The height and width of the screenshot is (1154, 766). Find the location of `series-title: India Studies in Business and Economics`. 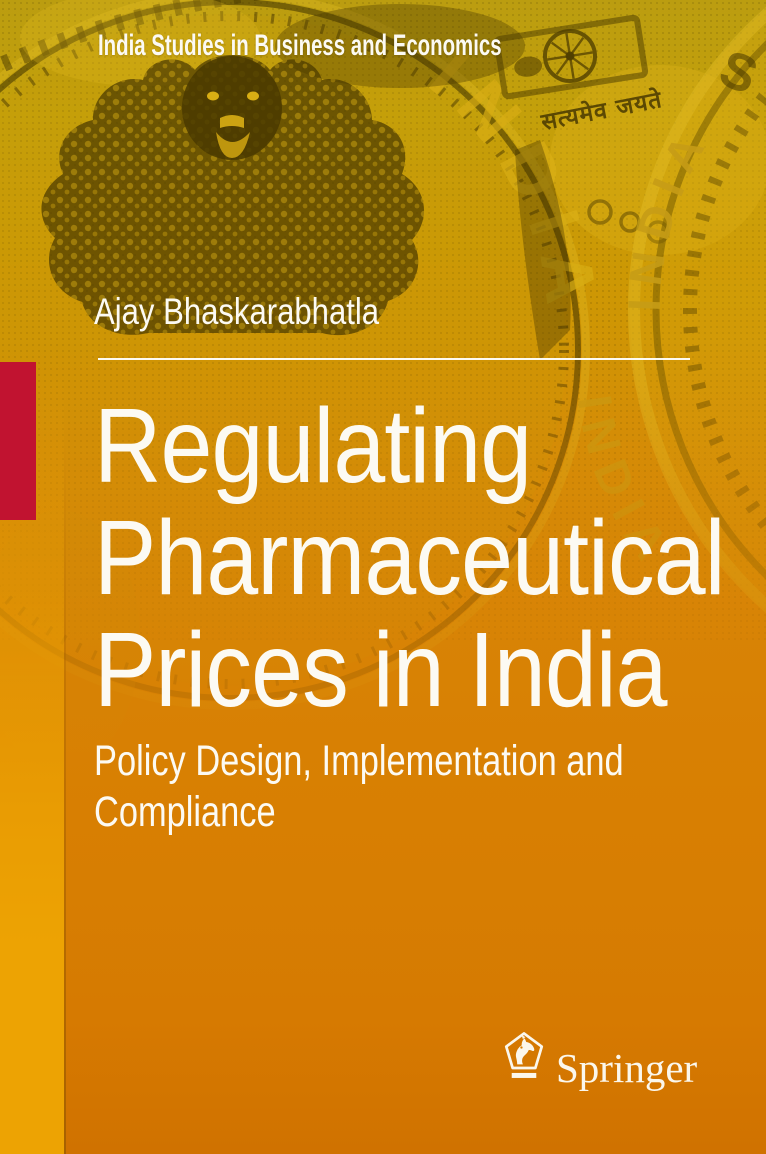

series-title: India Studies in Business and Economics is located at coordinates (300, 45).